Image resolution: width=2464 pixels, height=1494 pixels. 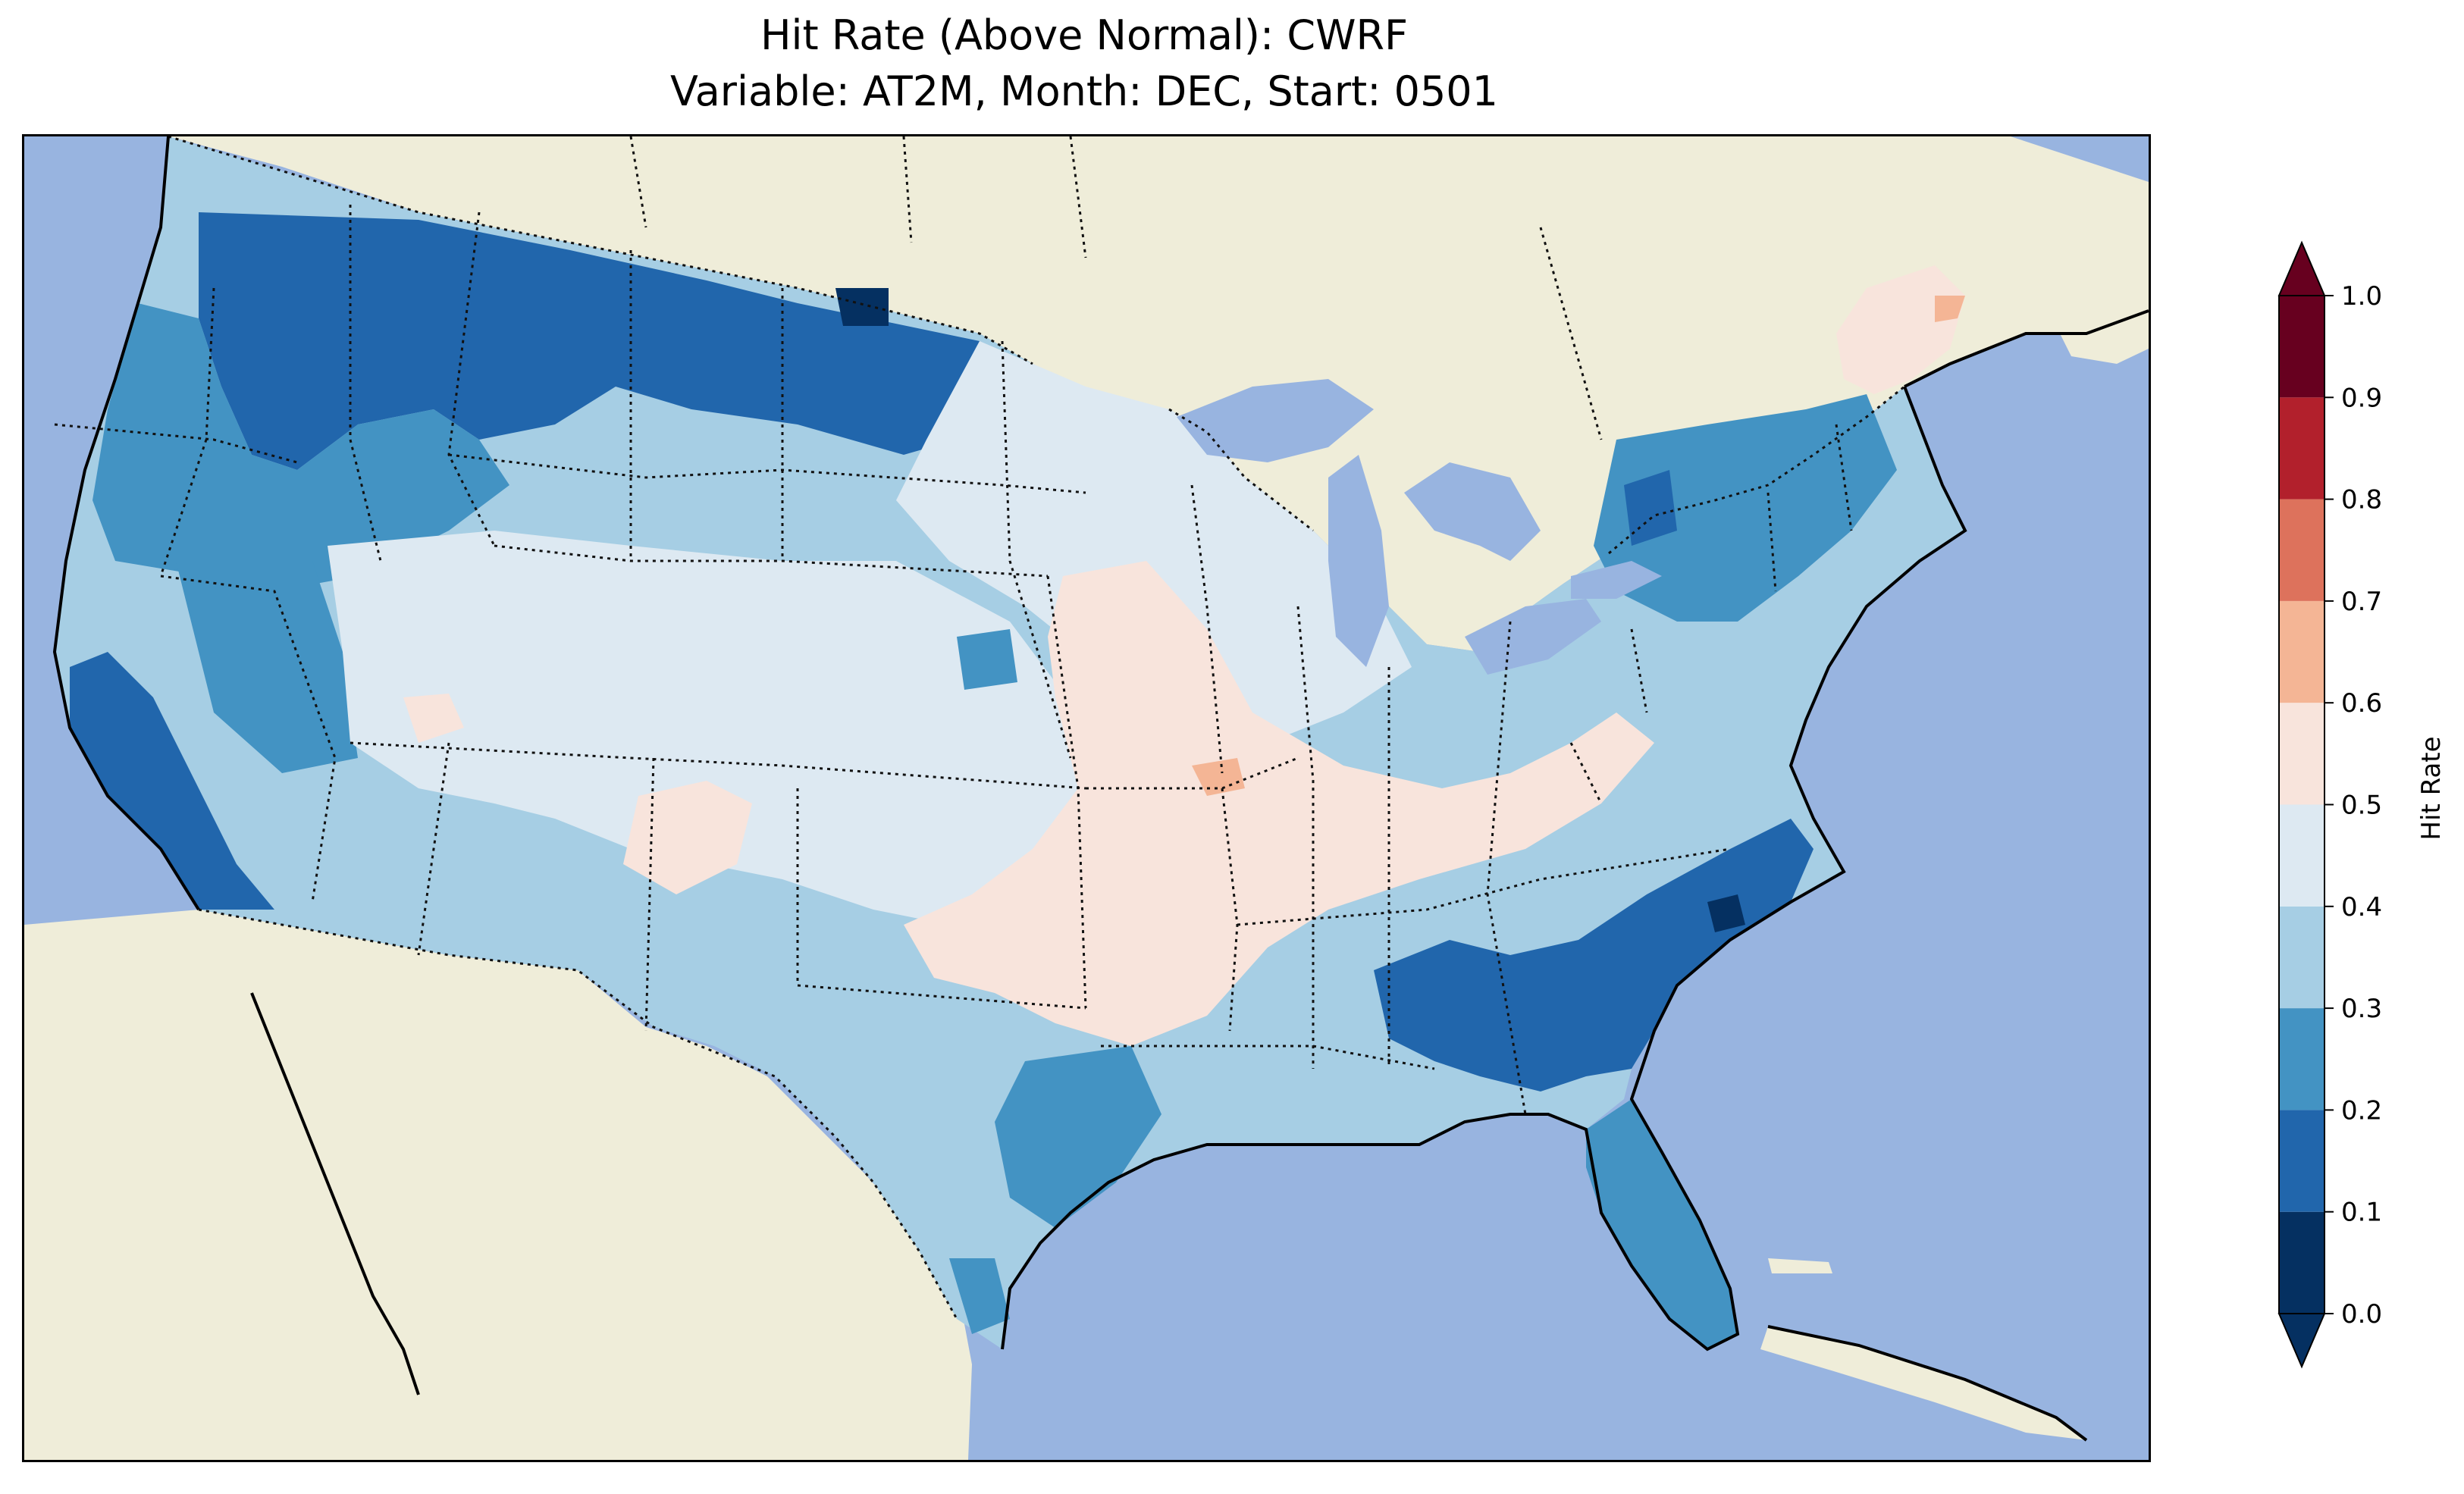 I want to click on colorbar-extend-low, so click(x=2301, y=1341).